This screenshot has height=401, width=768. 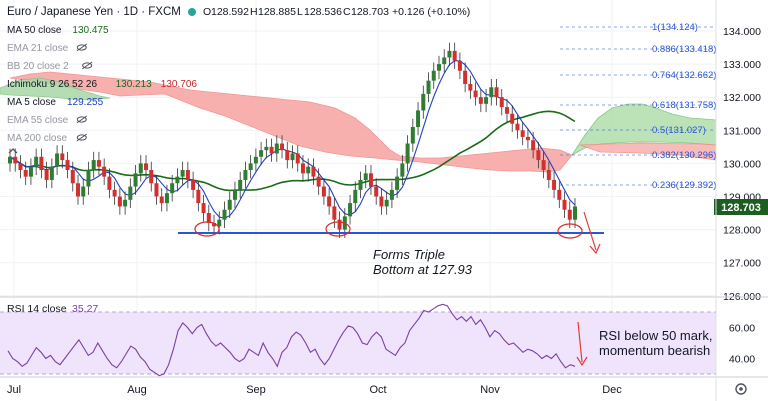 What do you see at coordinates (696, 49) in the screenshot?
I see `fib-price: (133.418)` at bounding box center [696, 49].